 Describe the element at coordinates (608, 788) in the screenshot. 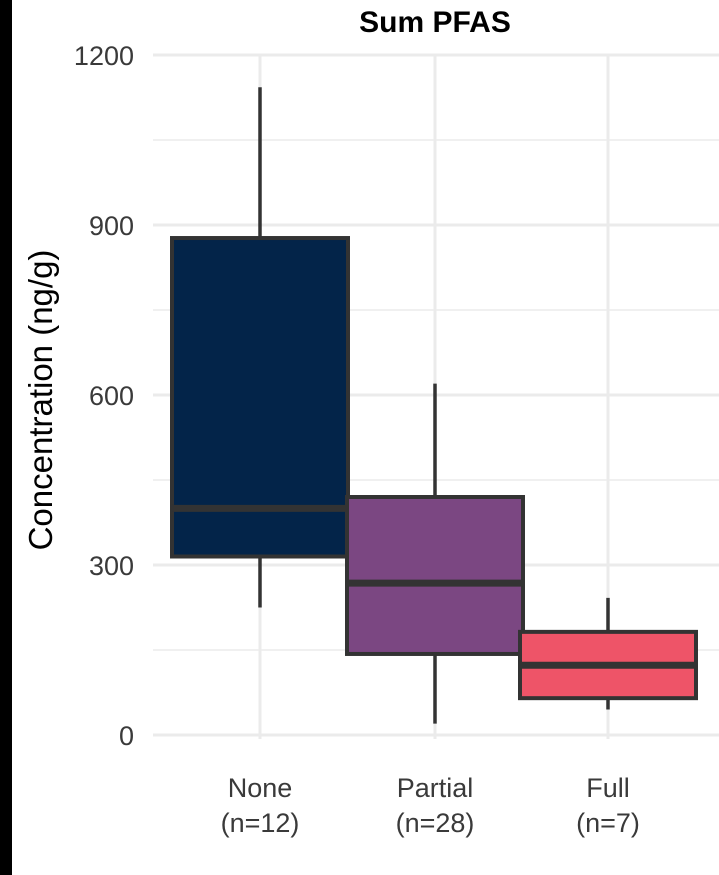

I see `x-tick-label: Full` at that location.